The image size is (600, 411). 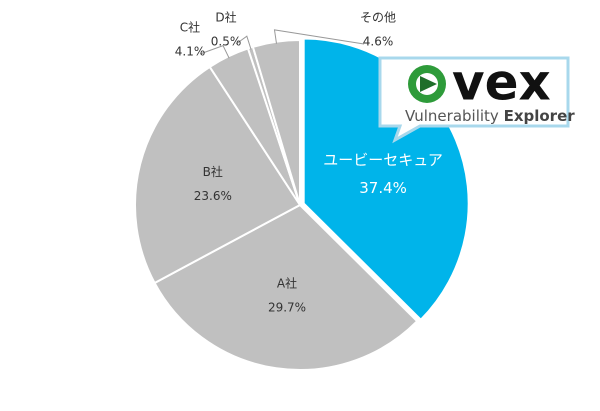 I want to click on logo-tagline: Vulnerability Explorer, so click(x=490, y=116).